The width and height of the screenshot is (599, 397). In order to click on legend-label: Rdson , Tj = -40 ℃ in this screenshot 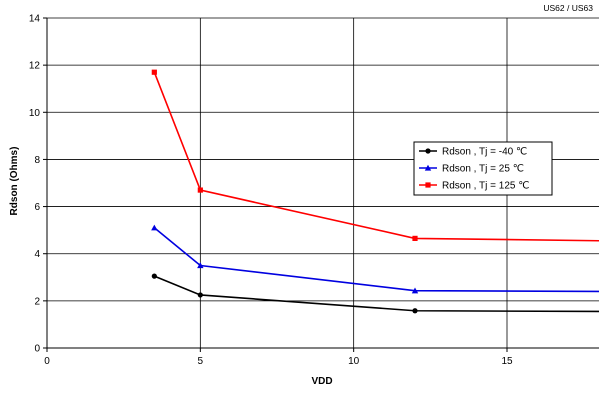, I will do `click(484, 152)`.